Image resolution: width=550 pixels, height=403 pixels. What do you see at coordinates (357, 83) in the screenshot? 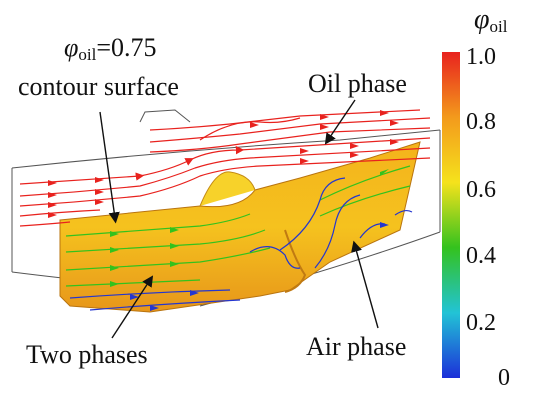
I see `oil-phase-label: Oil phase` at bounding box center [357, 83].